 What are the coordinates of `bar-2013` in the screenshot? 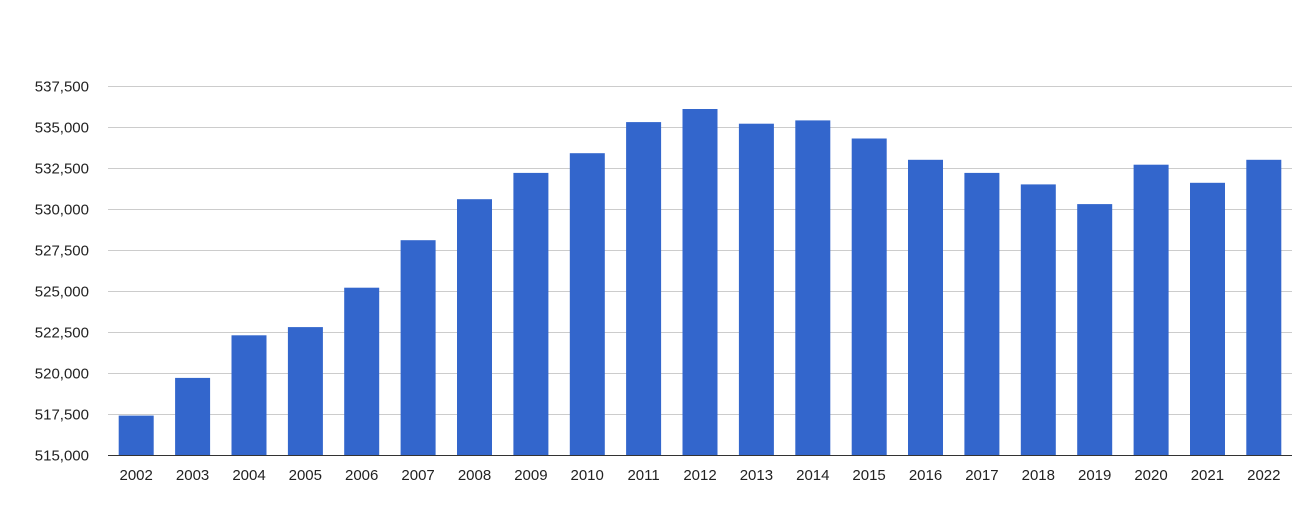 It's located at (756, 289).